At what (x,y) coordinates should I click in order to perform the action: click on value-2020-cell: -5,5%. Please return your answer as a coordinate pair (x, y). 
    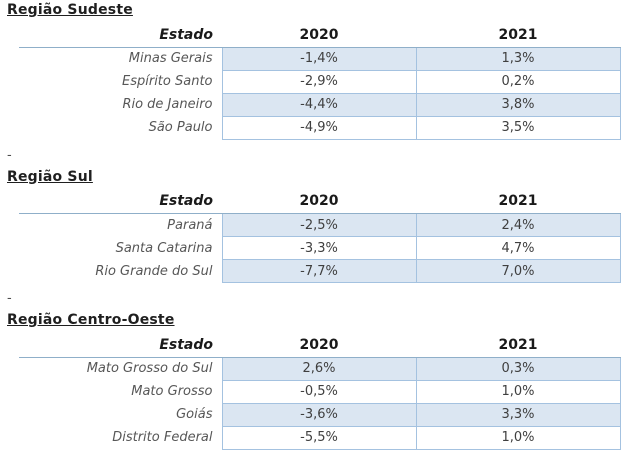
    Looking at the image, I should click on (319, 437).